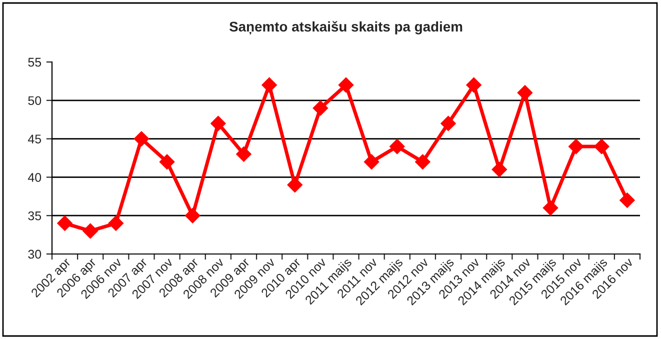  What do you see at coordinates (35, 62) in the screenshot?
I see `y-tick-label: 55` at bounding box center [35, 62].